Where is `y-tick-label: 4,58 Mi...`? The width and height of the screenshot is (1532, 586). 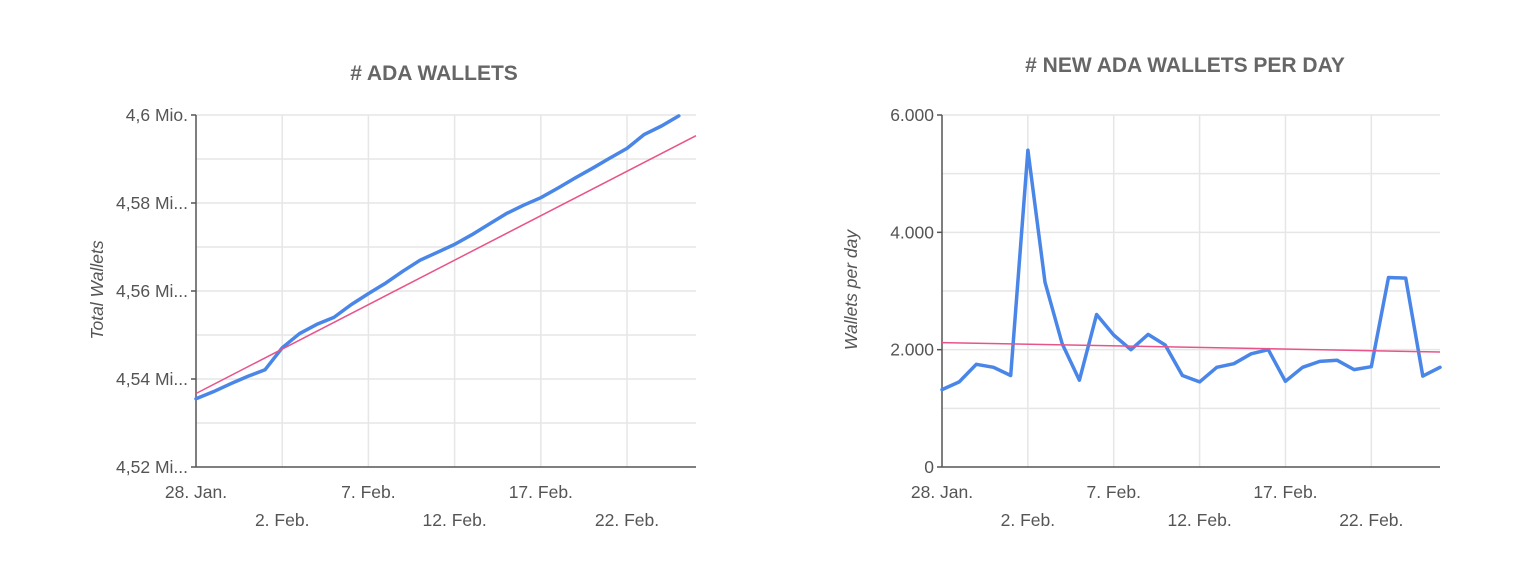 y-tick-label: 4,58 Mi... is located at coordinates (152, 203).